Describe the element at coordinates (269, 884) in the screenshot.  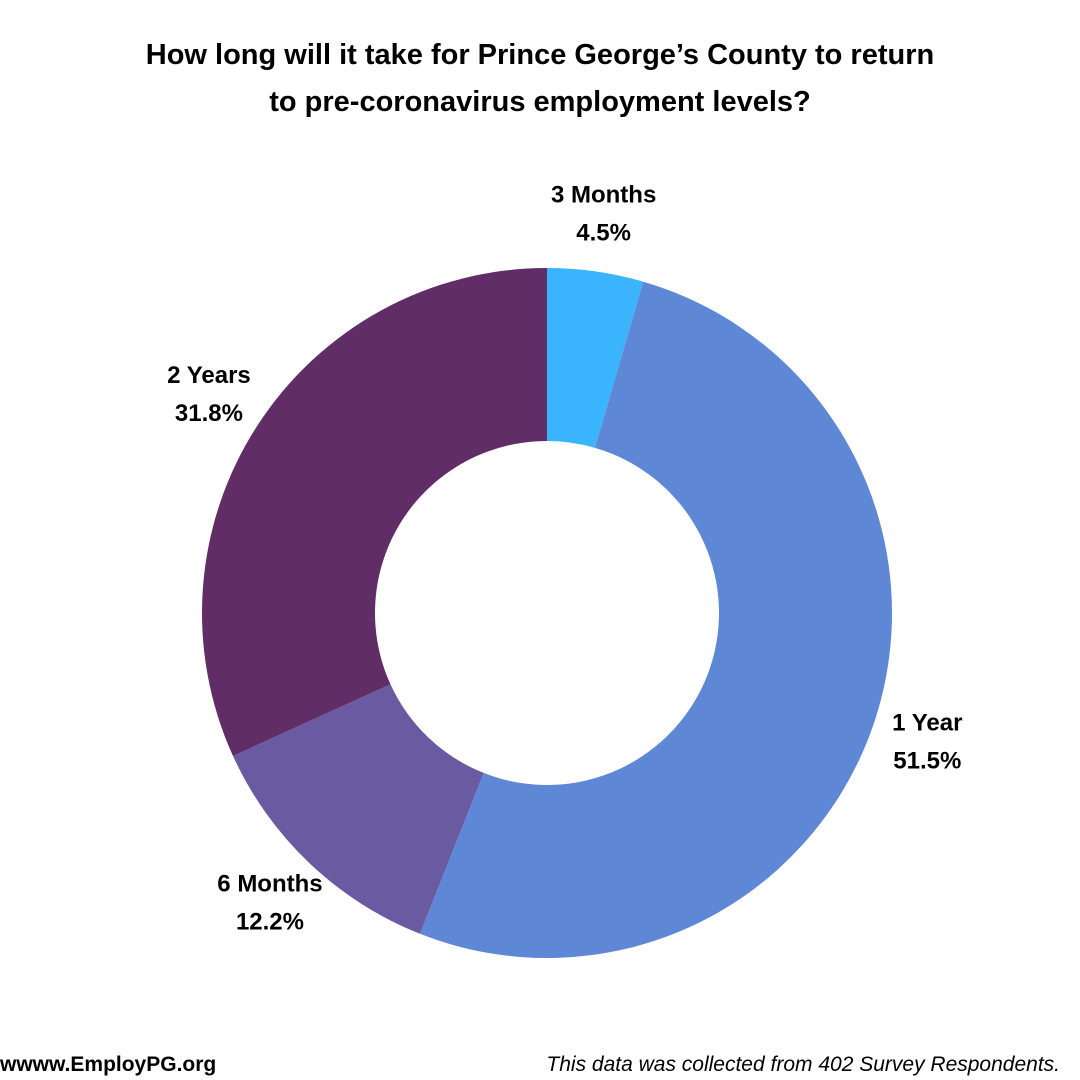
I see `slice-label: 6 Months` at that location.